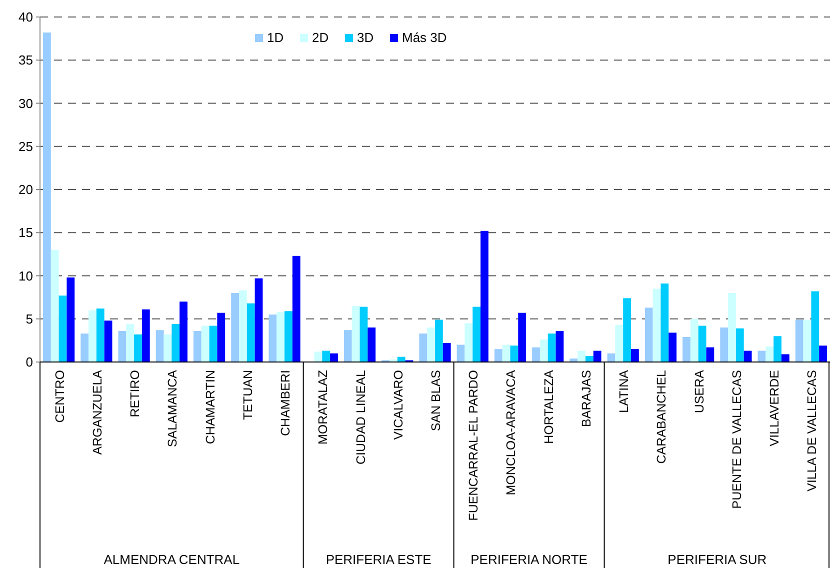 This screenshot has width=836, height=568. I want to click on y-tick-label: 20, so click(25, 190).